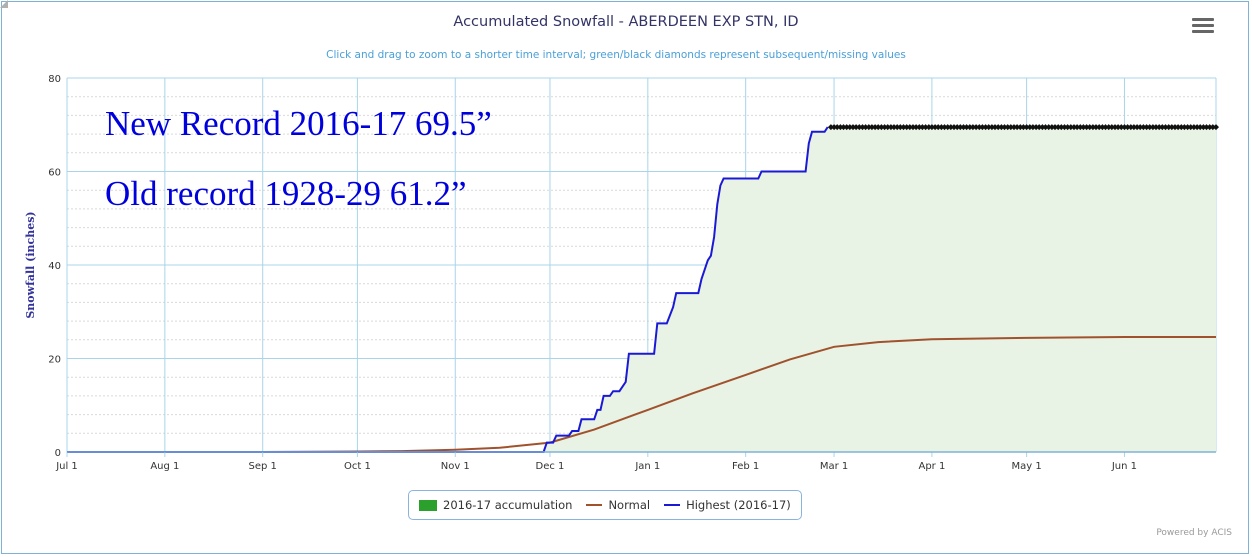 Image resolution: width=1252 pixels, height=557 pixels. What do you see at coordinates (286, 193) in the screenshot?
I see `old-record-annotation: Old record 1928-29 61.2”` at bounding box center [286, 193].